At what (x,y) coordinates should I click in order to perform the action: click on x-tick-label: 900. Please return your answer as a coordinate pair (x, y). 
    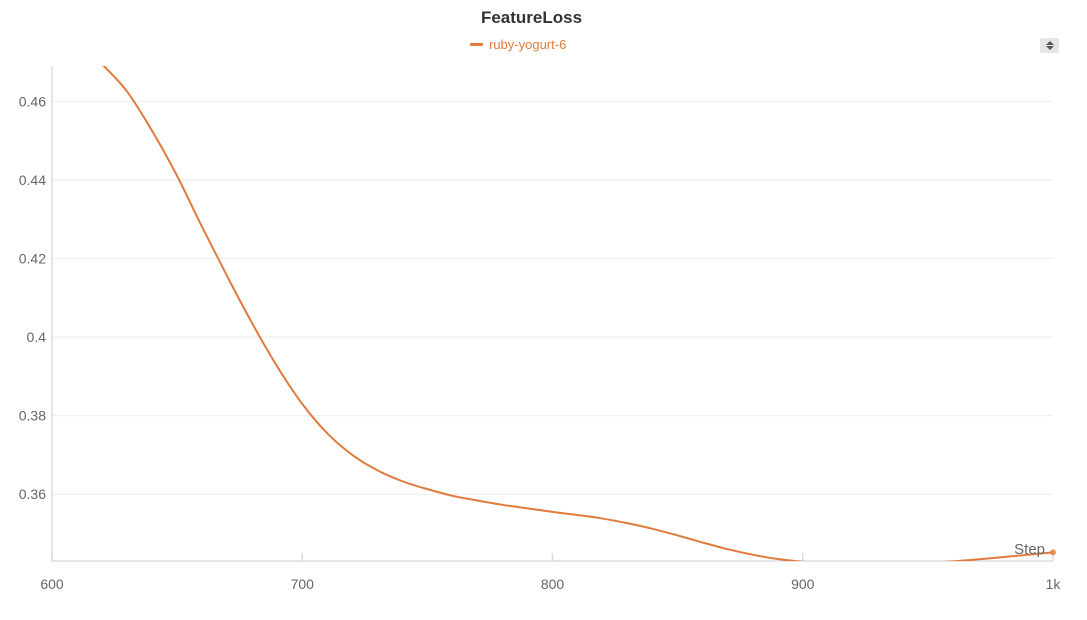
    Looking at the image, I should click on (803, 584).